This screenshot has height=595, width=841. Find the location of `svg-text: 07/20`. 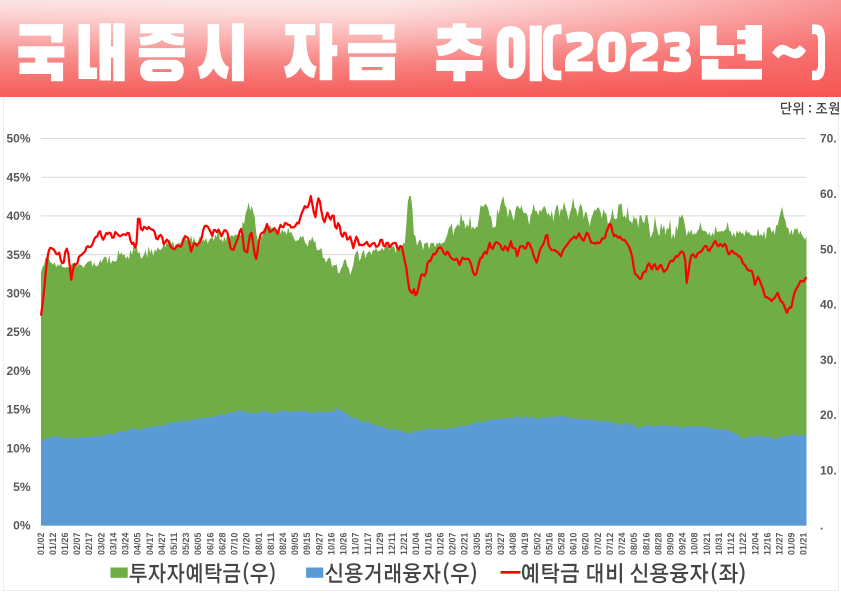

svg-text: 07/20 is located at coordinates (247, 544).